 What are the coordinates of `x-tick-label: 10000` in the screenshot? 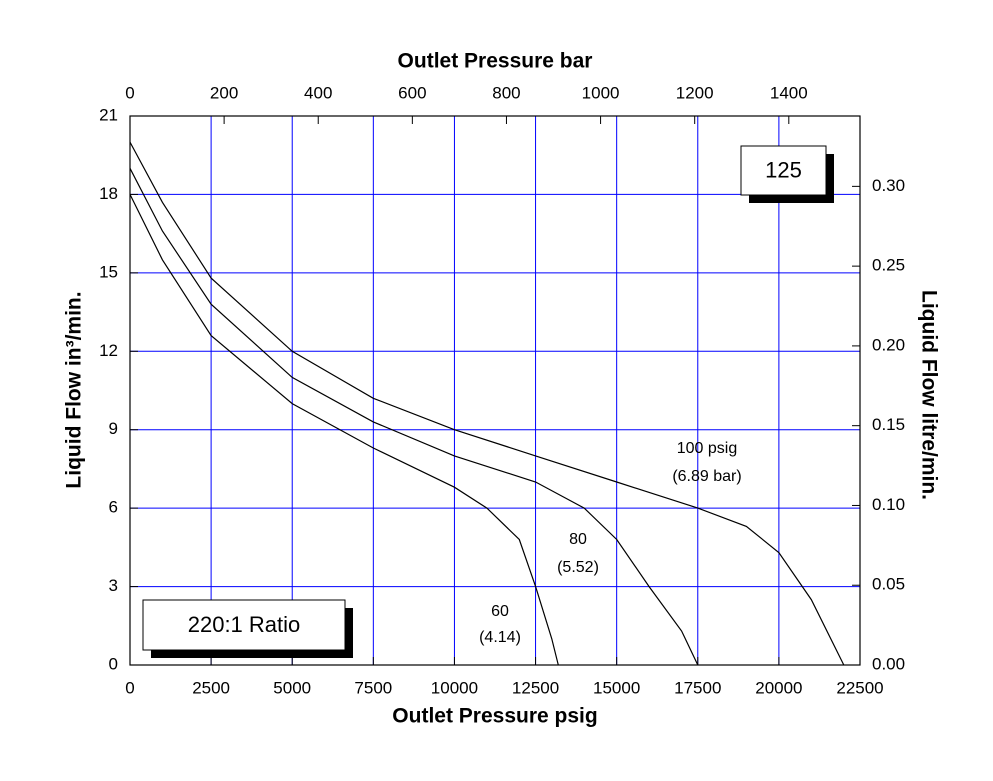 It's located at (454, 687).